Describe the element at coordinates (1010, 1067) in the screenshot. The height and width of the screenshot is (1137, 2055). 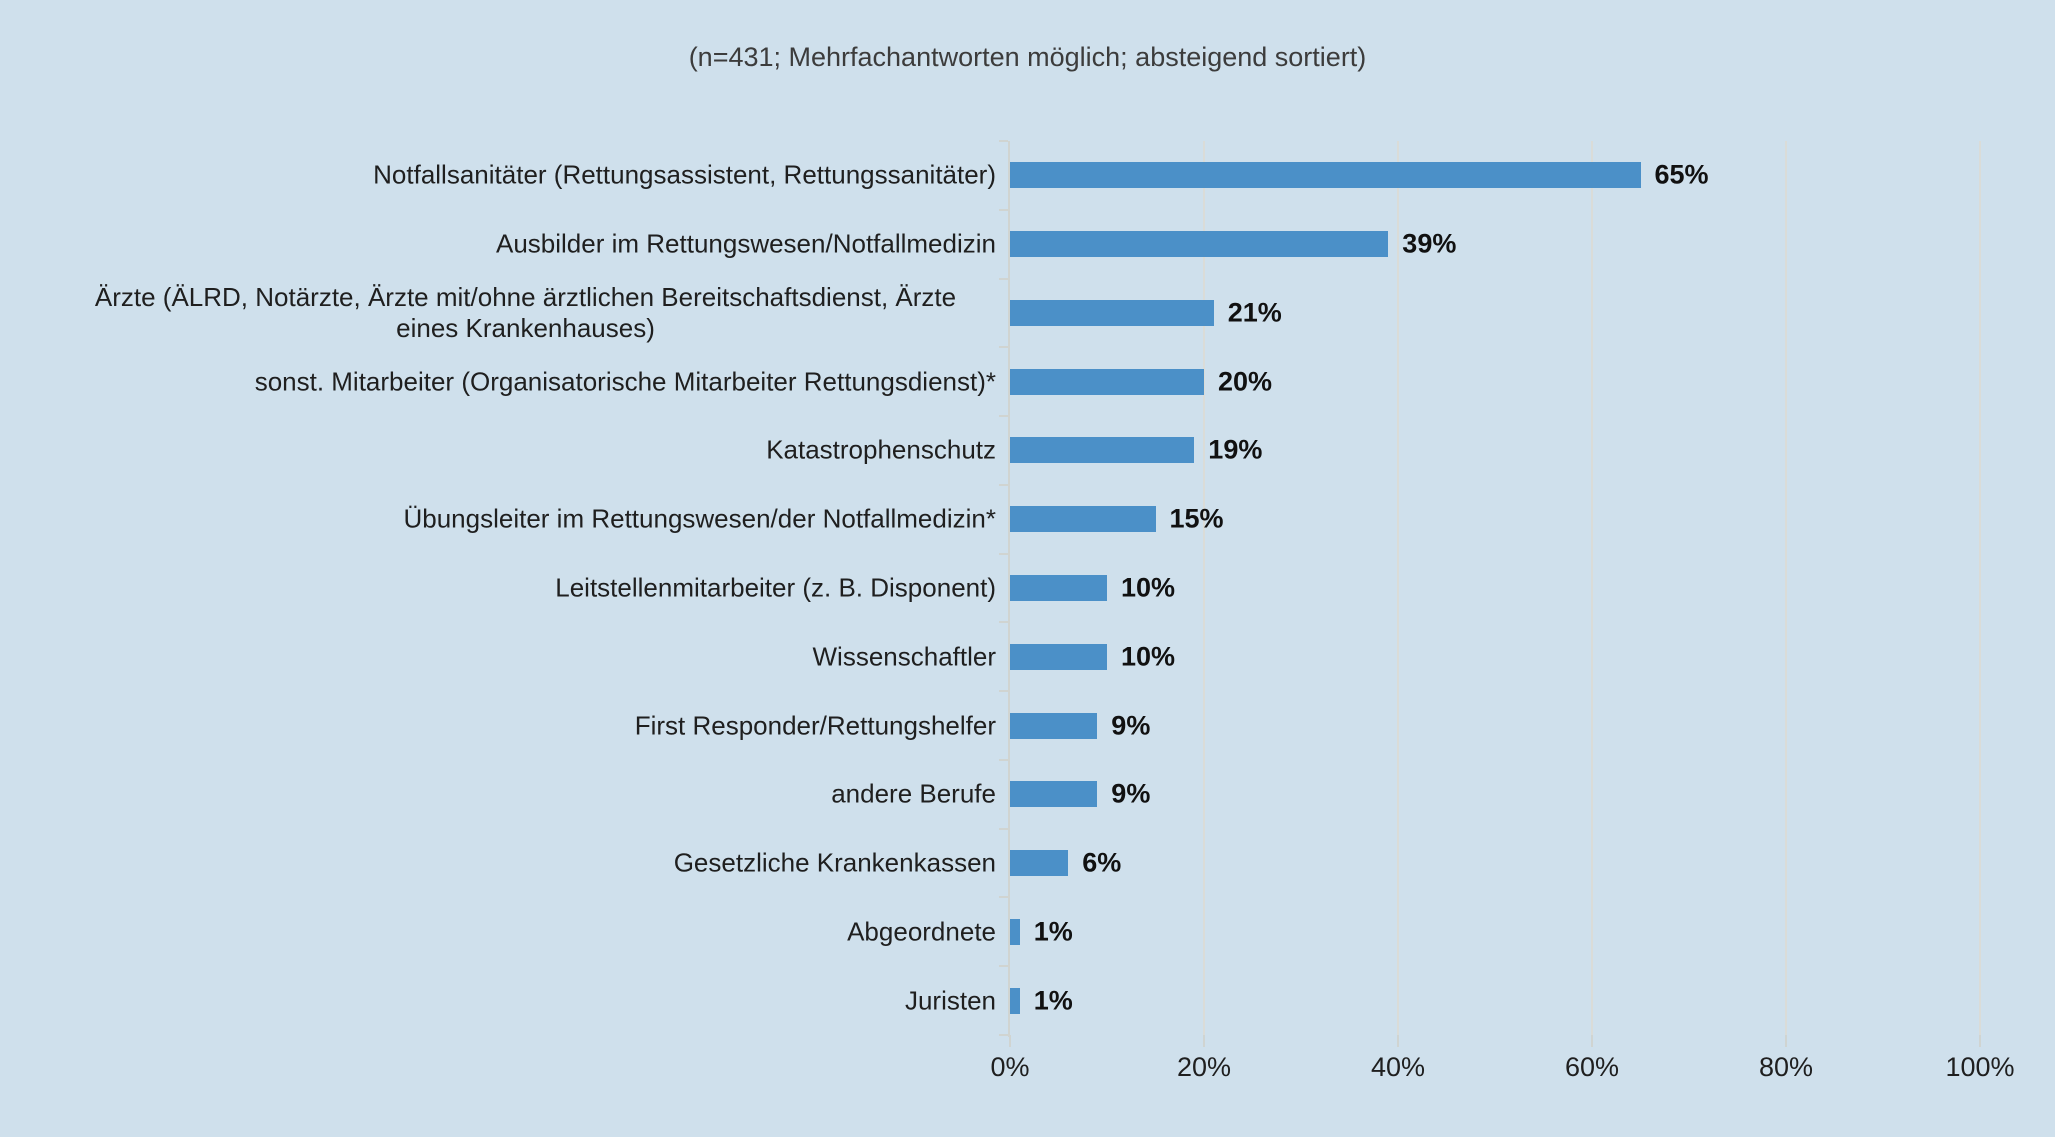
I see `x-axis-tick-label: 0%` at that location.